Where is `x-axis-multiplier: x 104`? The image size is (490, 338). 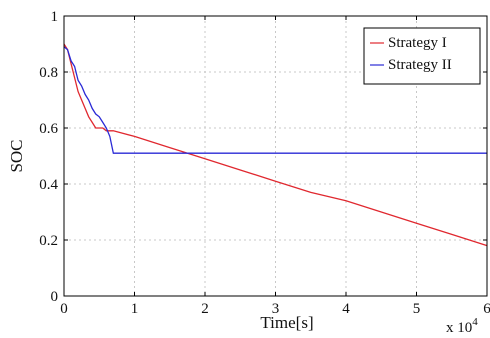 x-axis-multiplier: x 104 is located at coordinates (462, 326).